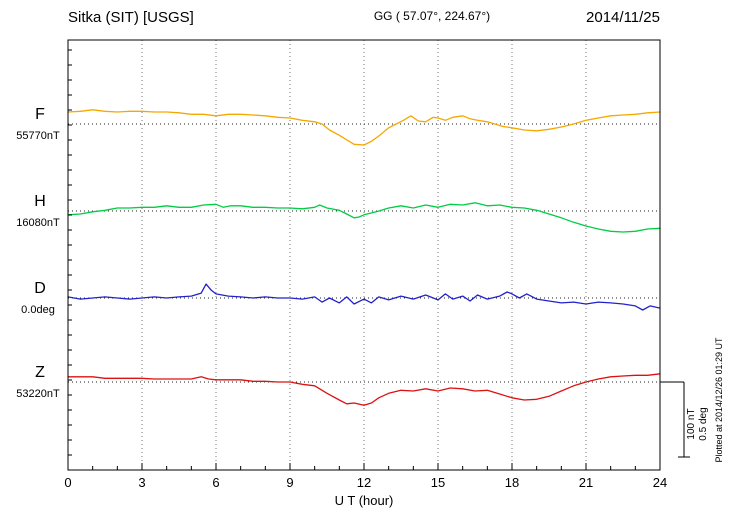  I want to click on geographic-coordinates: GG ( 57.07°, 224.67°), so click(432, 16).